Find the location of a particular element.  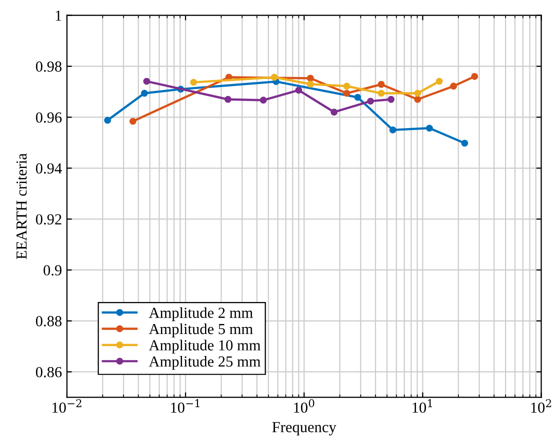

x-tick-label: 10$^{1}$ is located at coordinates (422, 406).